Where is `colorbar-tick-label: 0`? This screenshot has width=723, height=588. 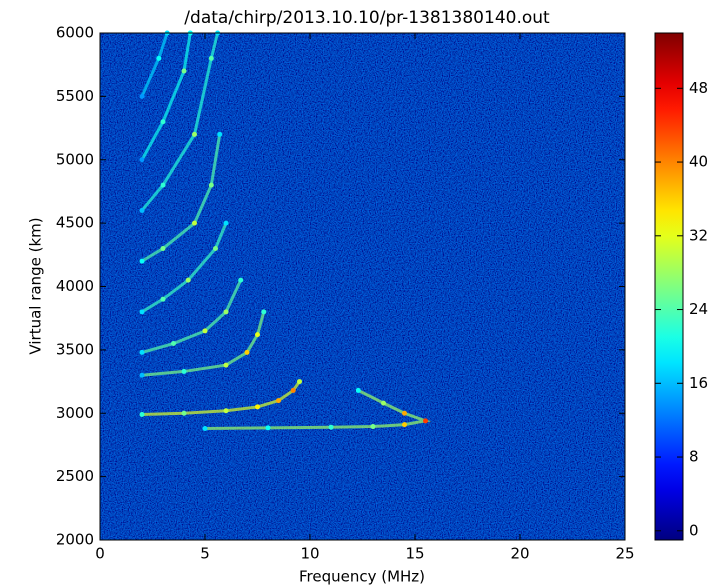
colorbar-tick-label: 0 is located at coordinates (694, 530).